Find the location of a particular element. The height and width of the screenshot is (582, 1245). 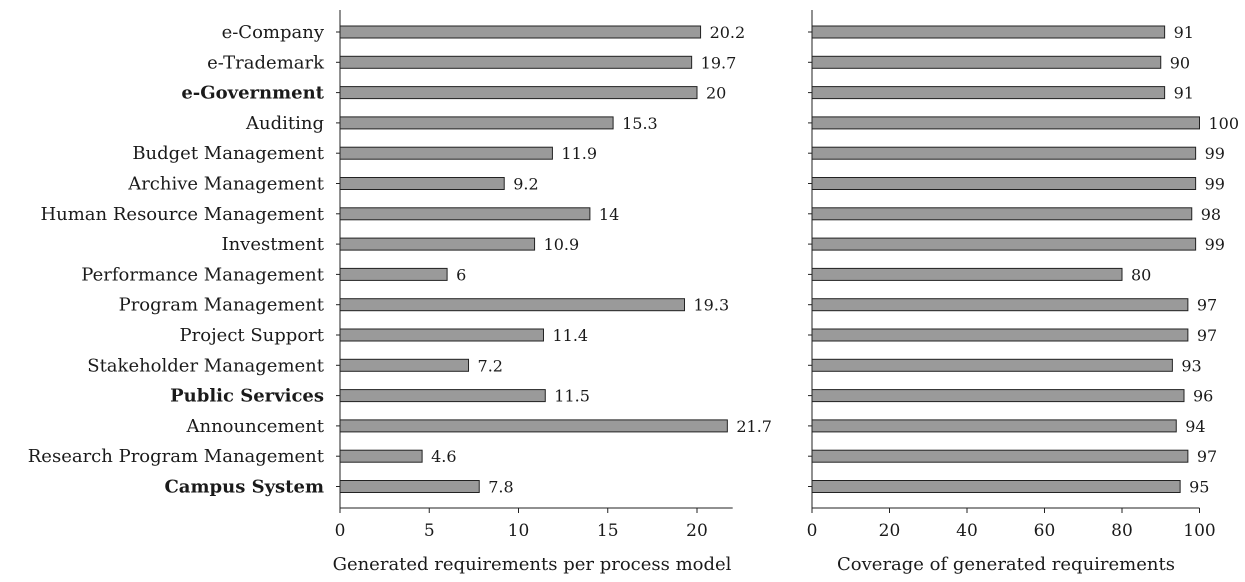

right-bar-program-management is located at coordinates (1000, 305).